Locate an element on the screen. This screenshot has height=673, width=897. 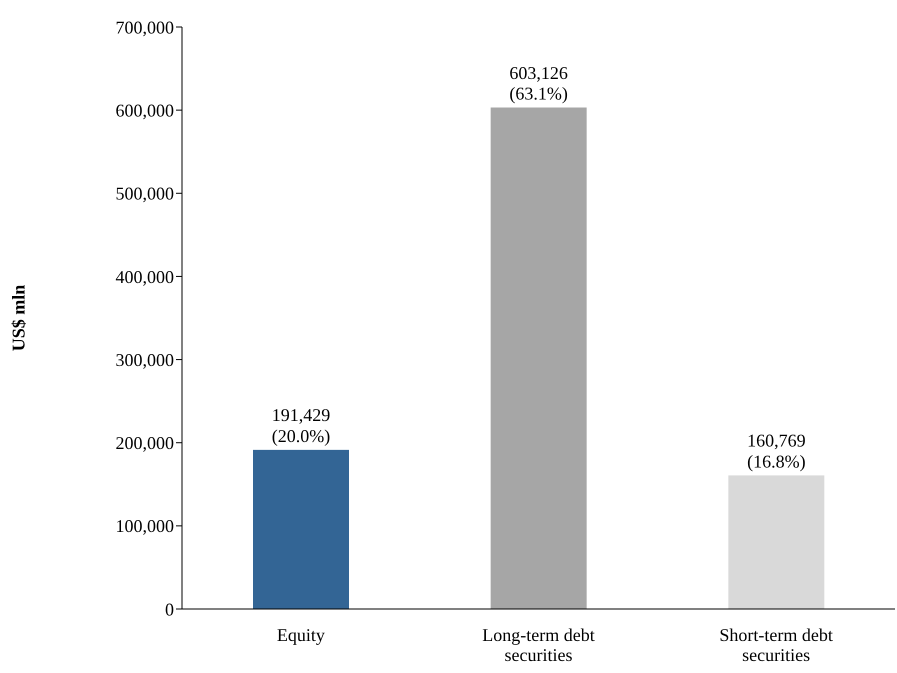
y-tick-label: 700,000 is located at coordinates (145, 27).